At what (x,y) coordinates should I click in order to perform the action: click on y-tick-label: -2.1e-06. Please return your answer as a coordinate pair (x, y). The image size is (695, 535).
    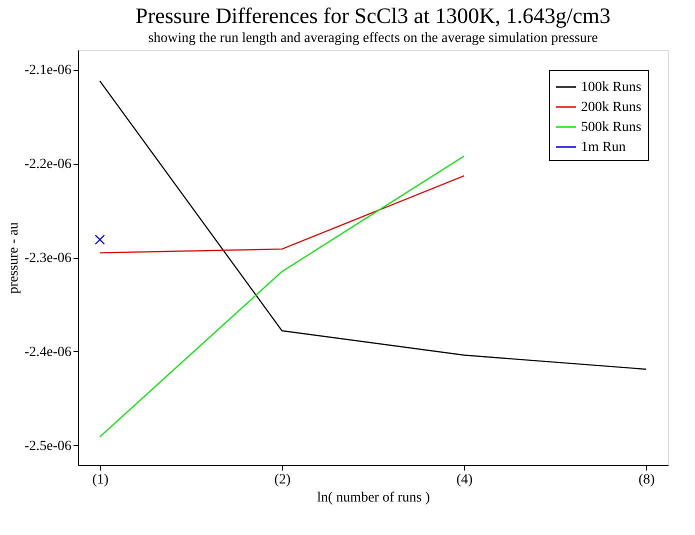
    Looking at the image, I should click on (48, 70).